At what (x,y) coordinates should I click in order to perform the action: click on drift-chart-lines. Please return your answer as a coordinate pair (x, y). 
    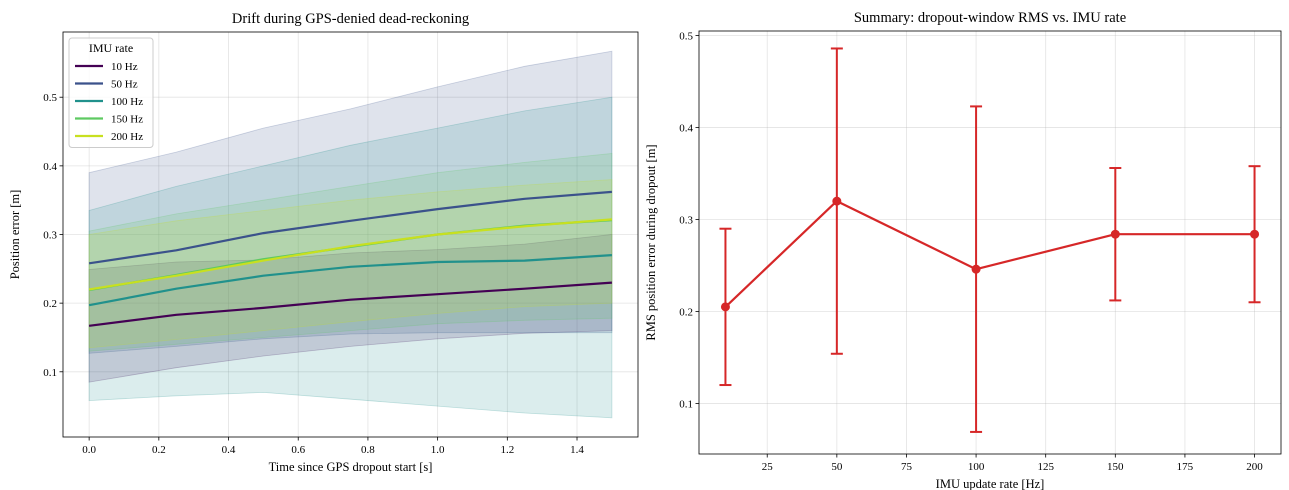
    Looking at the image, I should click on (350, 258).